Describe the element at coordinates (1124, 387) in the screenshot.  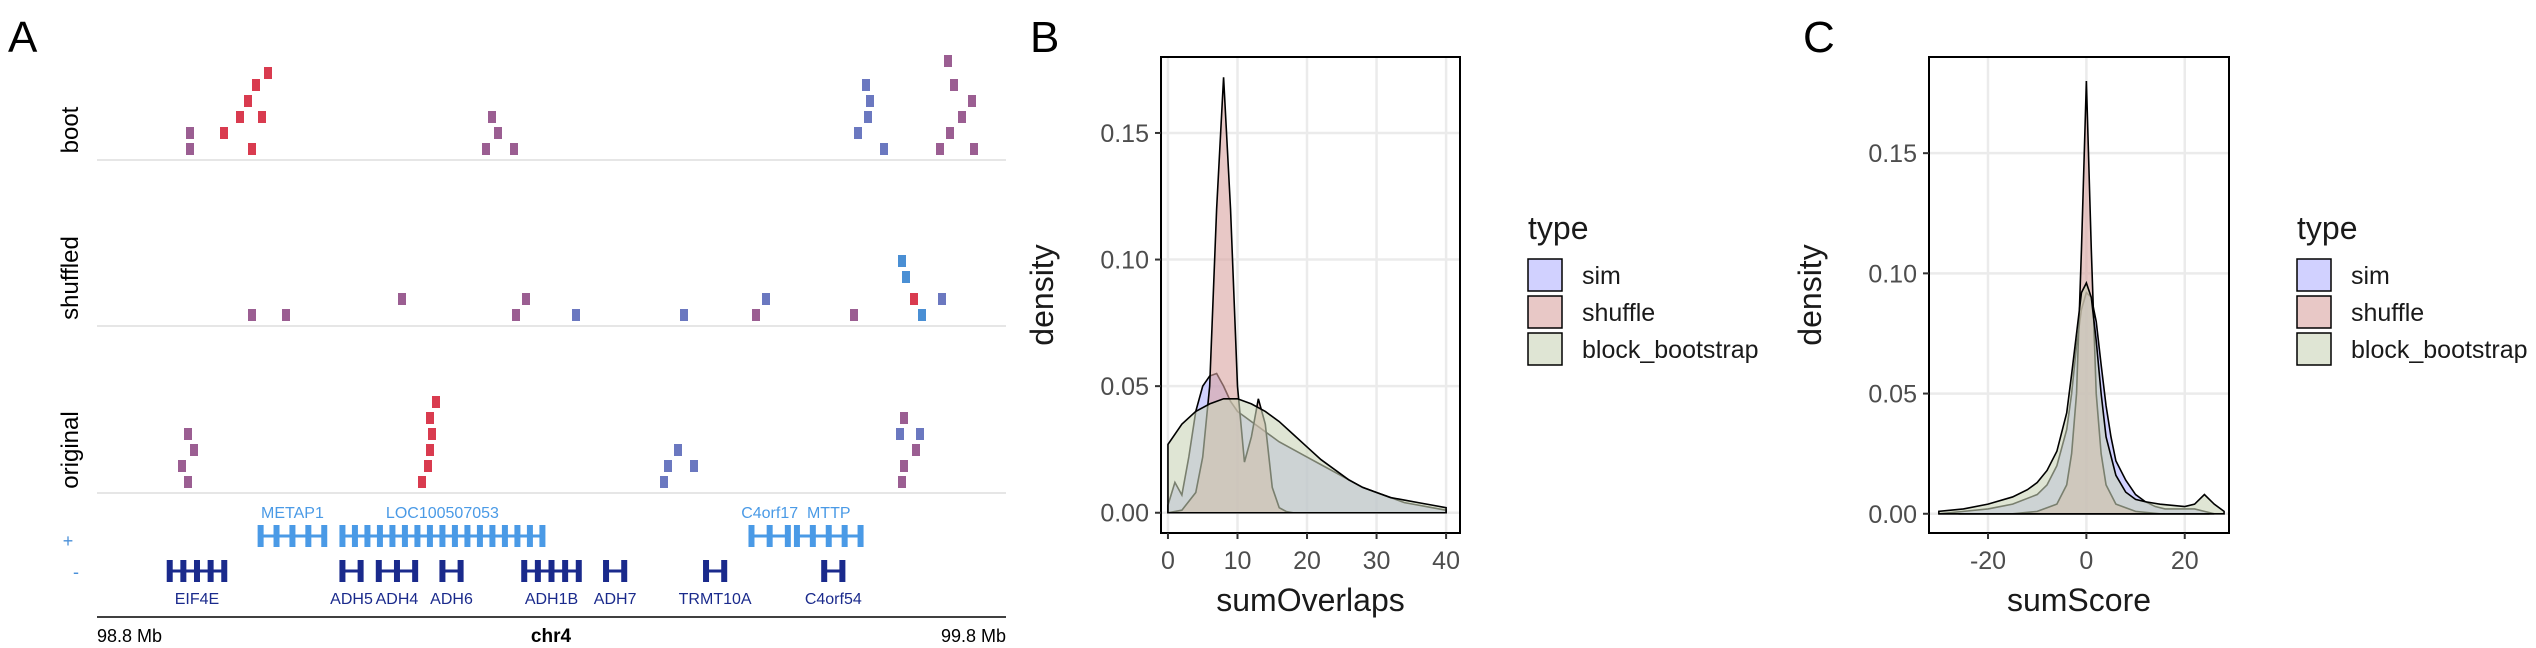
I see `b-ytick-label-1: 0.05` at that location.